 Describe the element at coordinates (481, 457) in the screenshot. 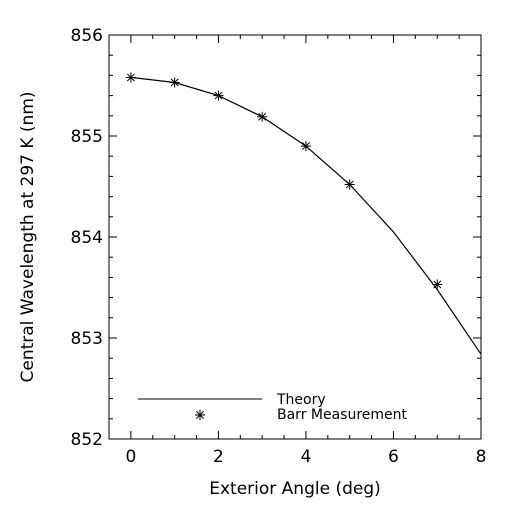

I see `x-tick-label: 8` at that location.